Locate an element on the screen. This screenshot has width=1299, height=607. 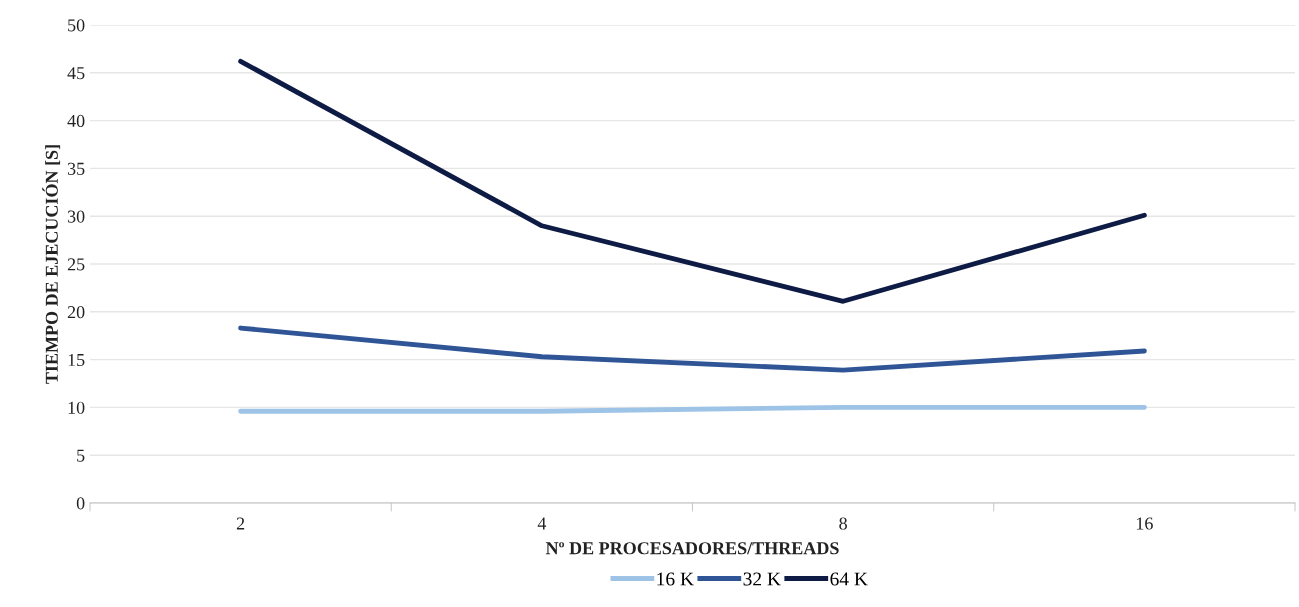
y-tick-label: 45 is located at coordinates (76, 73).